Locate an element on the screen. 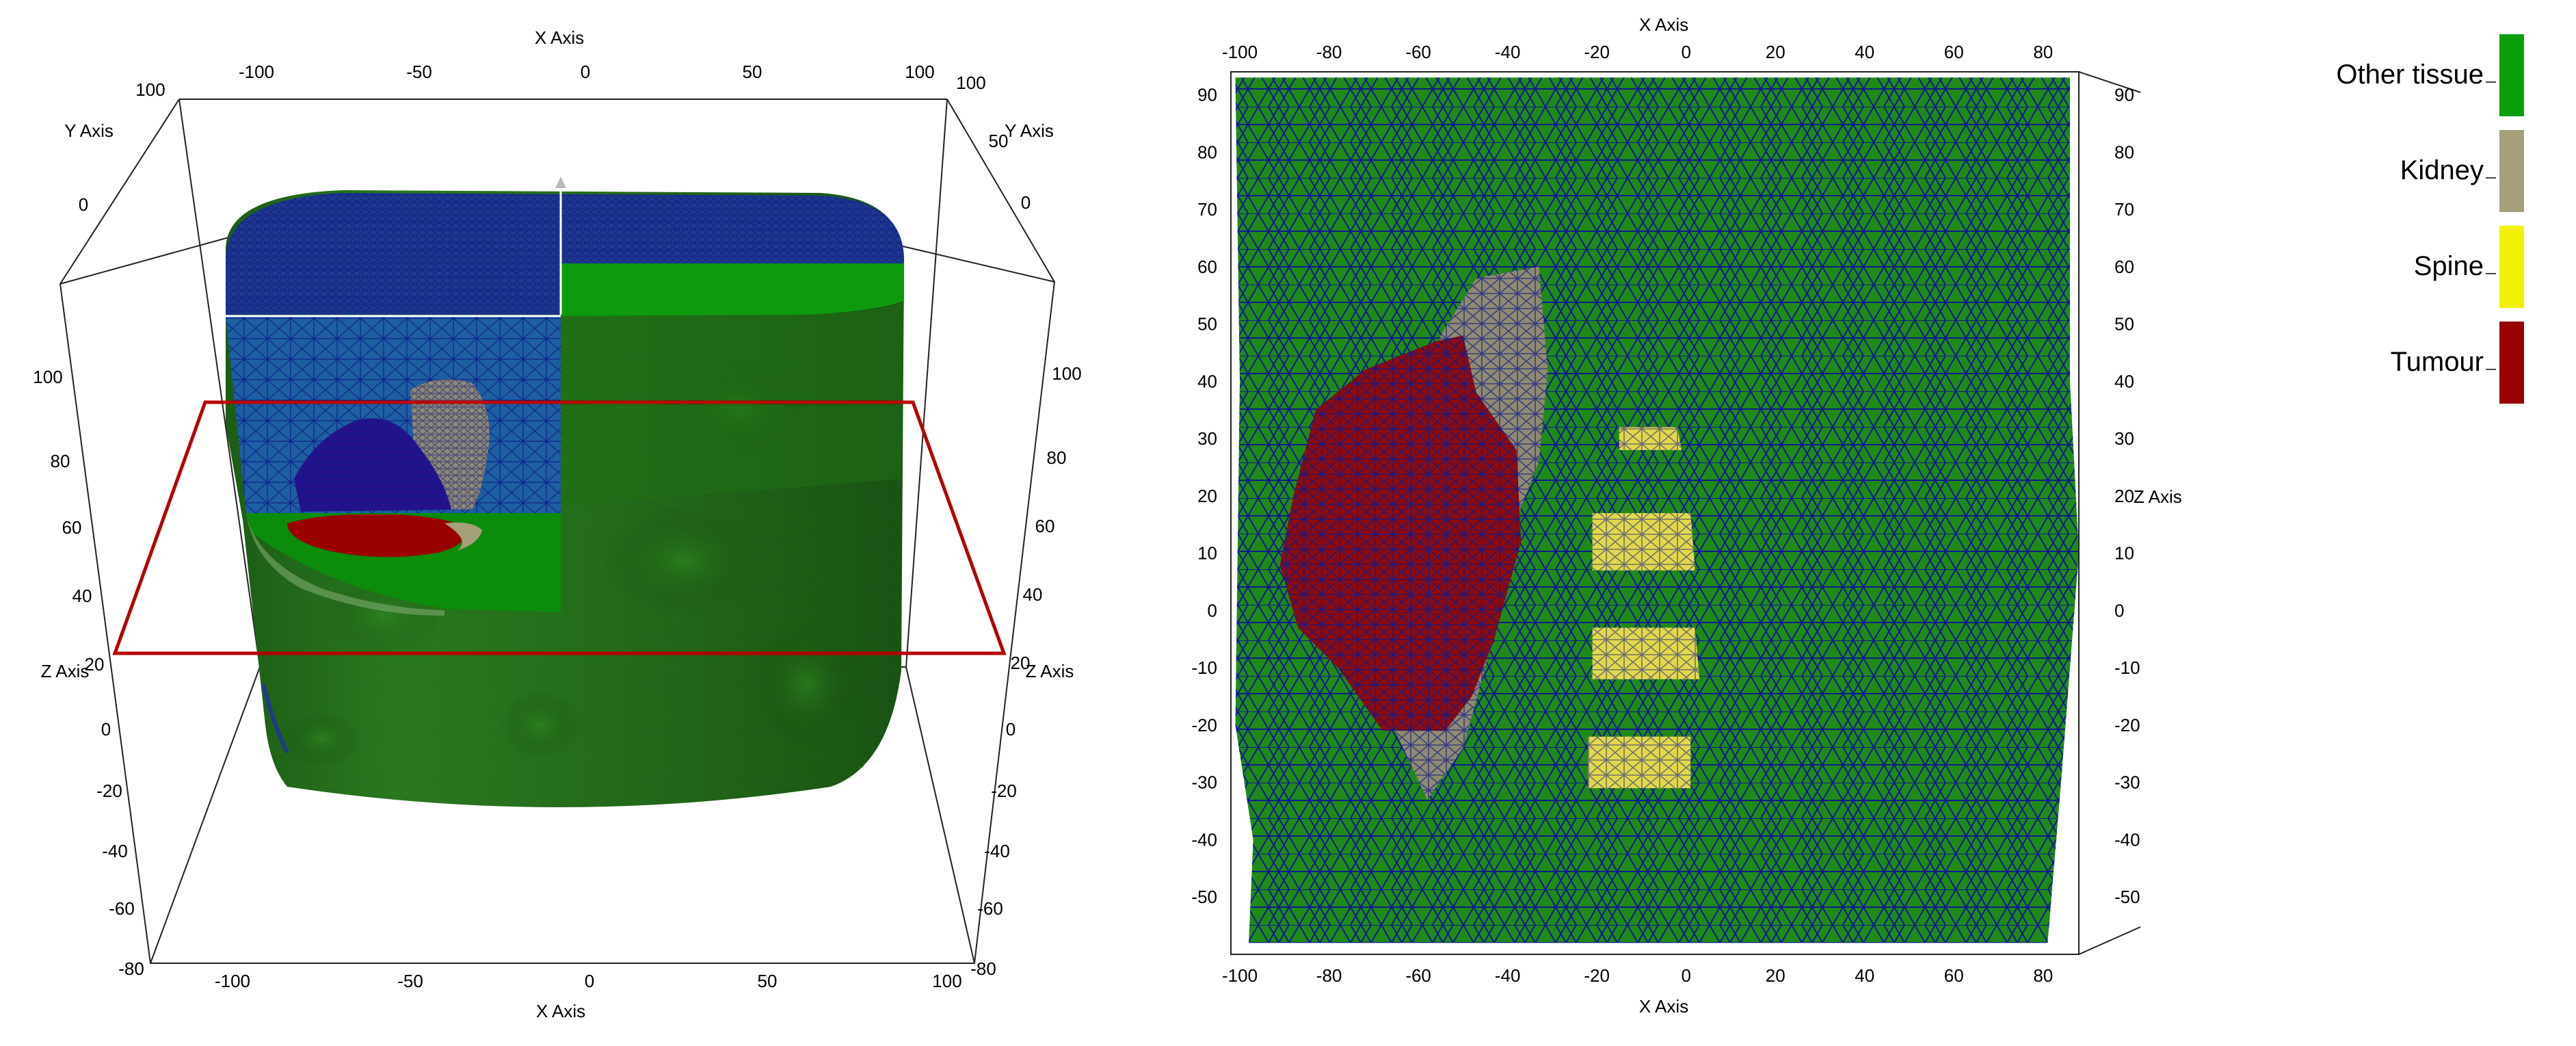  y-ticks-left: 100 0 is located at coordinates (122, 147).